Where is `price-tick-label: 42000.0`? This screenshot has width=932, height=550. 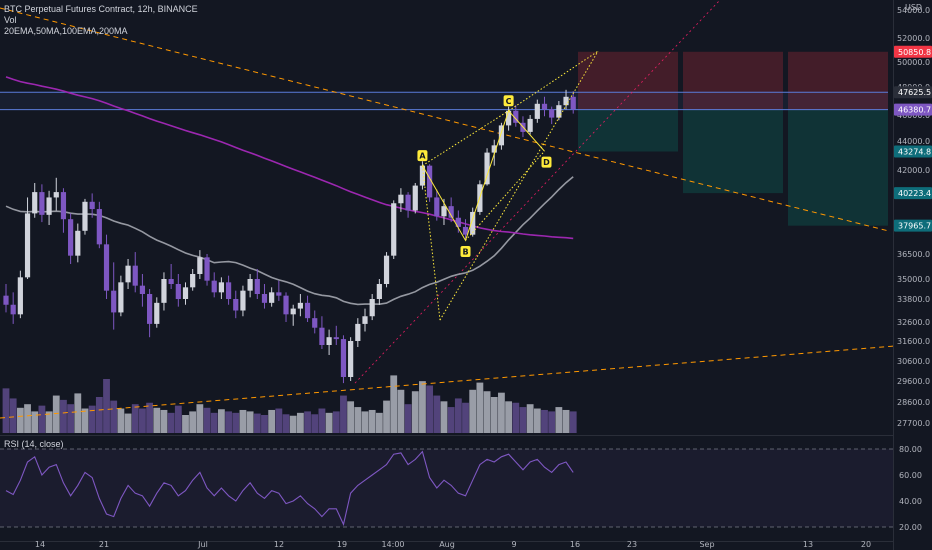
price-tick-label: 42000.0 is located at coordinates (913, 170).